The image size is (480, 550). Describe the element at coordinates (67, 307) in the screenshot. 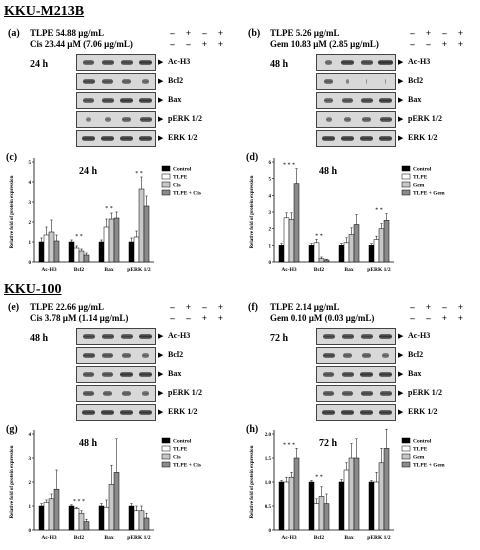

I see `treatment-line-1: TLPE 22.66 µg/mL` at that location.